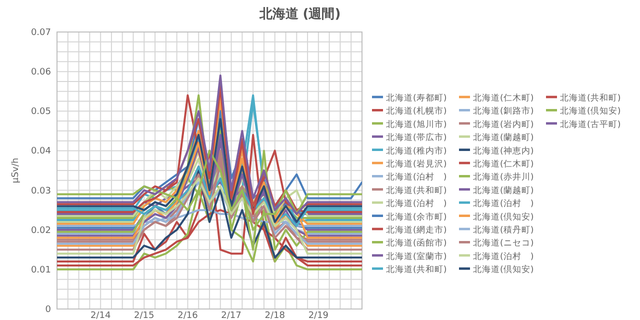 This screenshot has width=640, height=320. Describe the element at coordinates (416, 164) in the screenshot. I see `legend-label: 北海道(岩見沢)` at that location.